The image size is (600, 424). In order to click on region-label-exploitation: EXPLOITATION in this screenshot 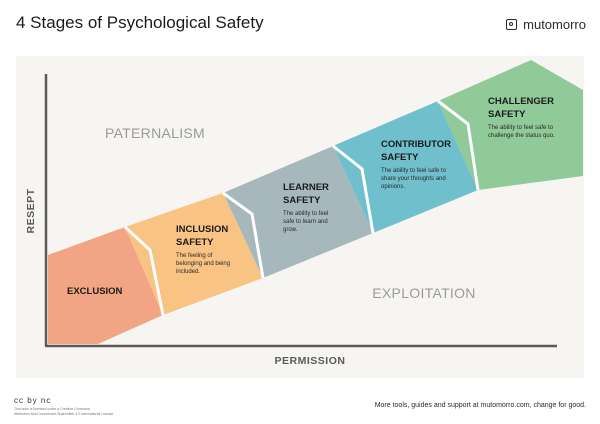, I will do `click(423, 293)`.